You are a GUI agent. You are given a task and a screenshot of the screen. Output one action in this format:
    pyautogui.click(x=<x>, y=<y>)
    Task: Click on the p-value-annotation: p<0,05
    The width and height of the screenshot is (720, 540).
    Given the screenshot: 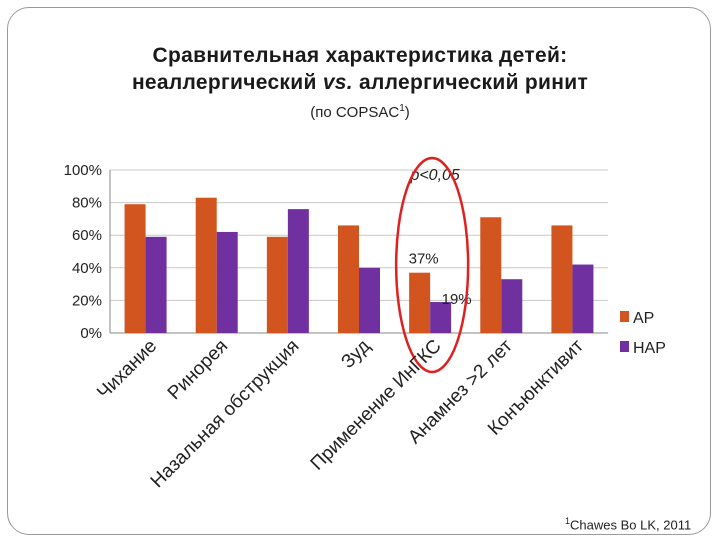 What is the action you would take?
    pyautogui.click(x=434, y=175)
    